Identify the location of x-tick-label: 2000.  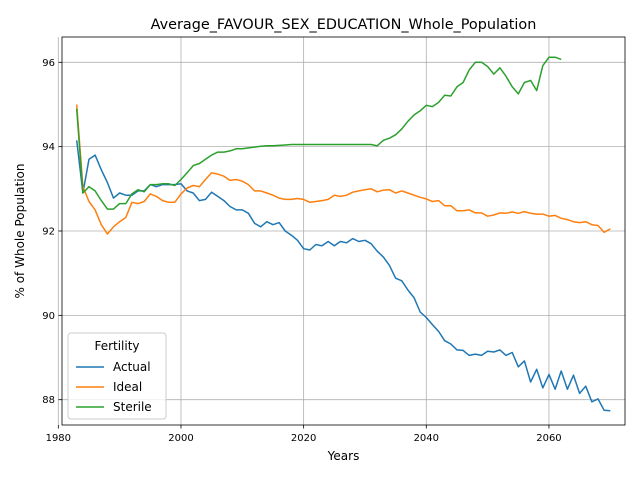
(180, 438).